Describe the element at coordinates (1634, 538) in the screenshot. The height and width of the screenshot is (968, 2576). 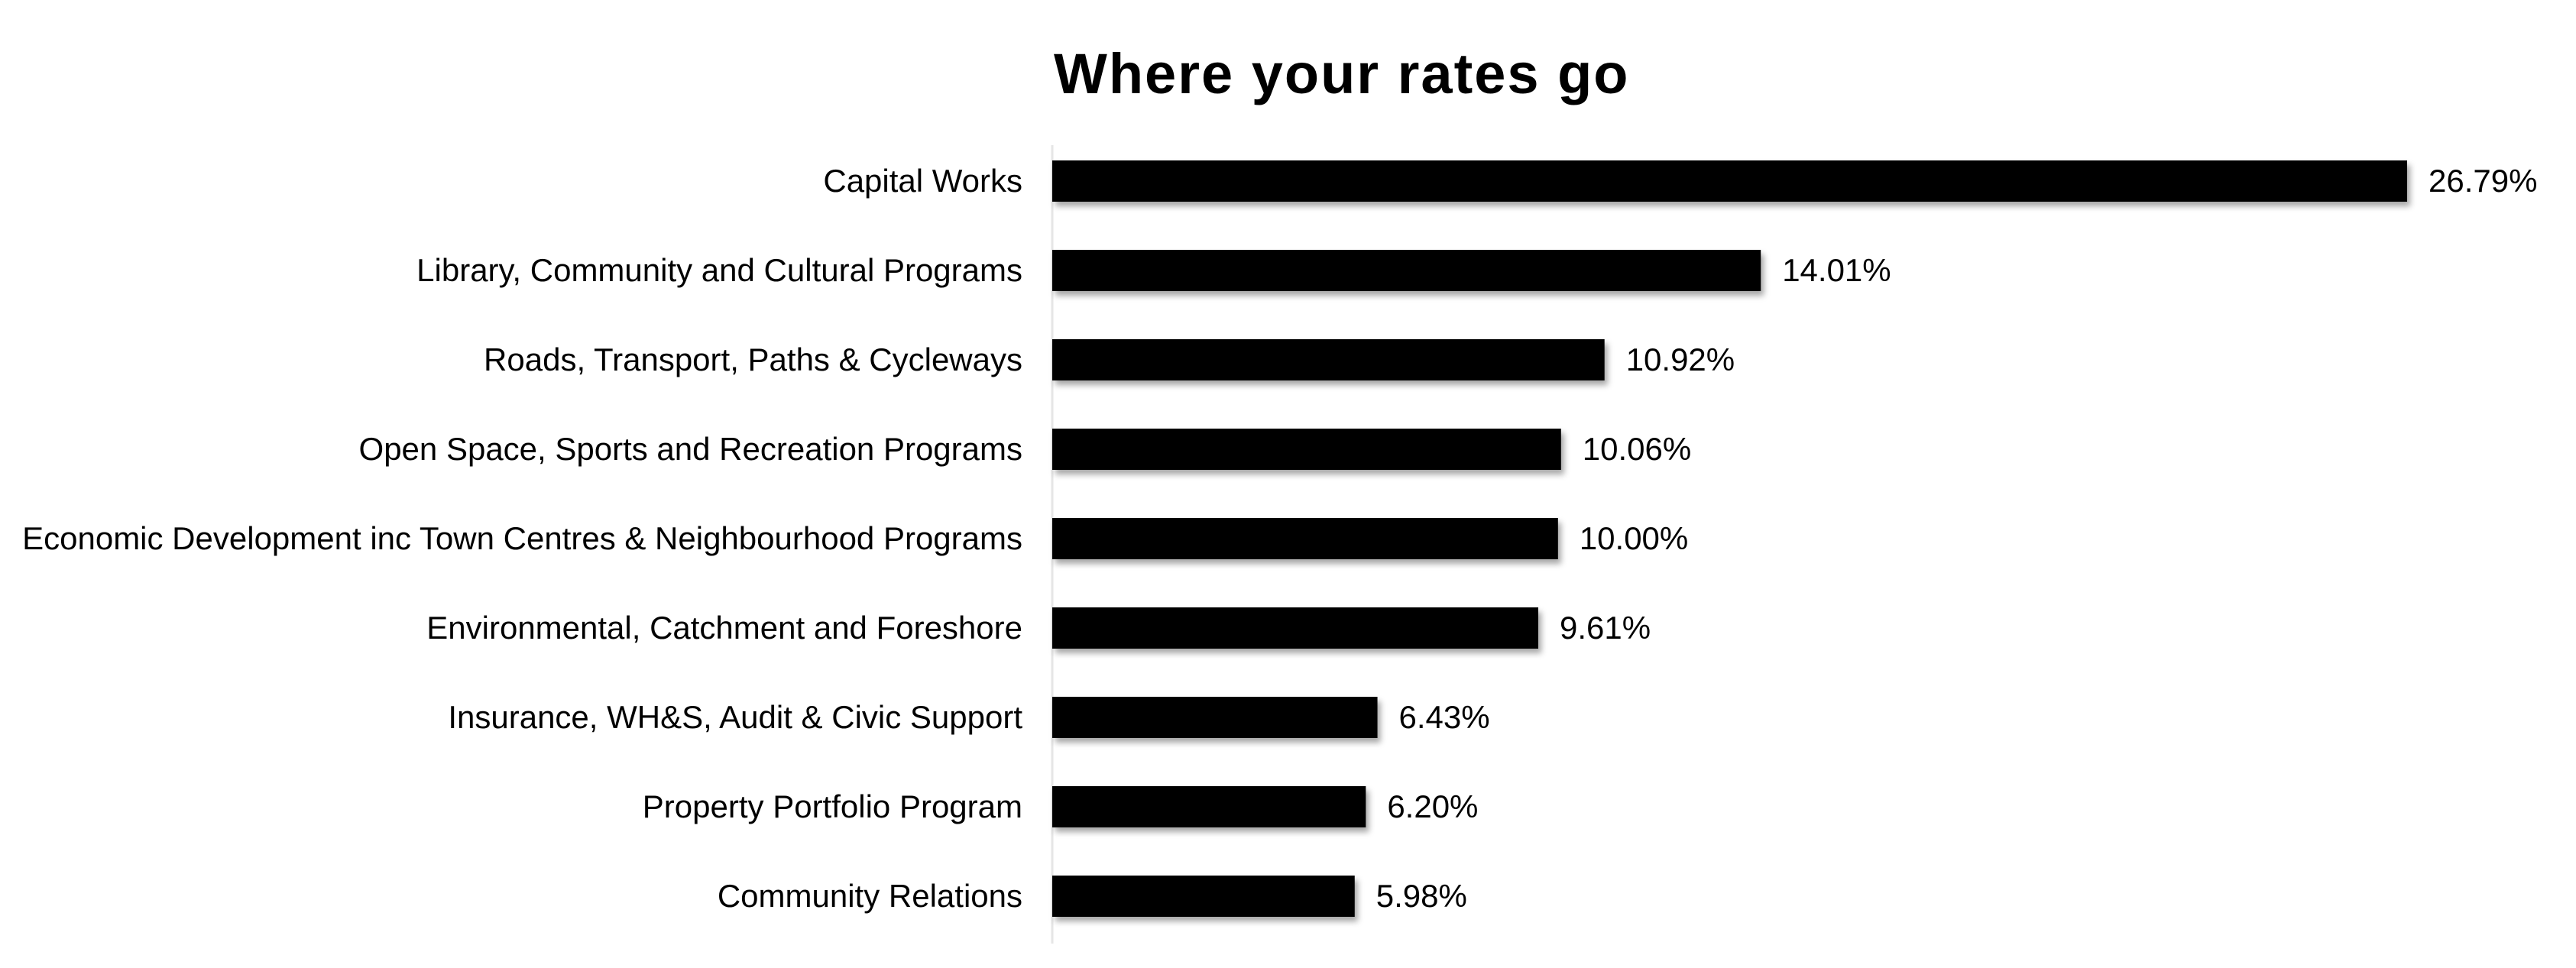
I see `data-label: 10.00%` at that location.